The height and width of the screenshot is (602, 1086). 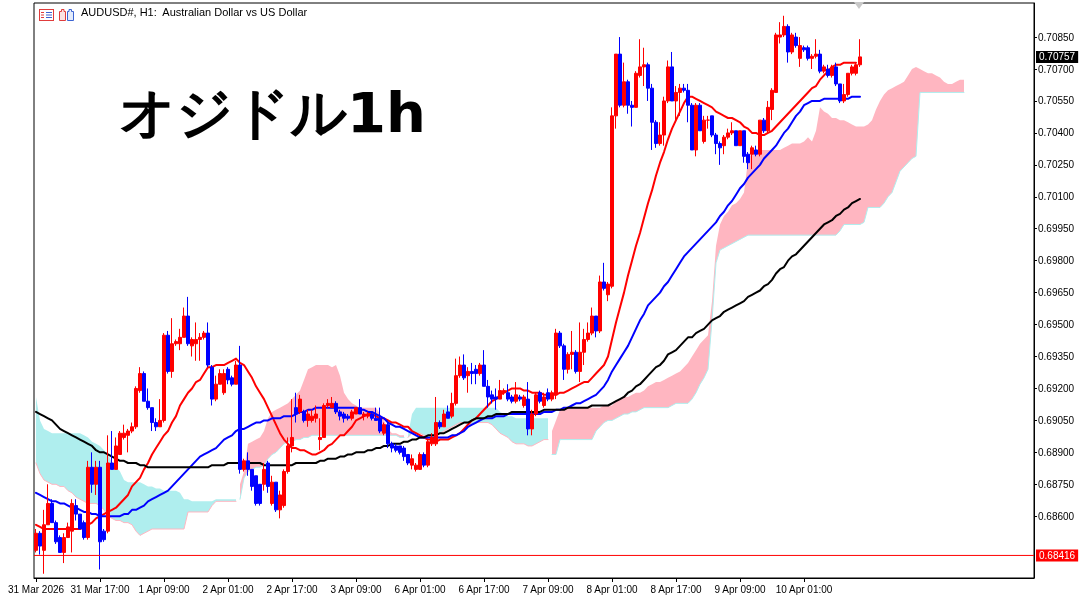 I want to click on y-tick-label: 0.68900, so click(x=1056, y=452).